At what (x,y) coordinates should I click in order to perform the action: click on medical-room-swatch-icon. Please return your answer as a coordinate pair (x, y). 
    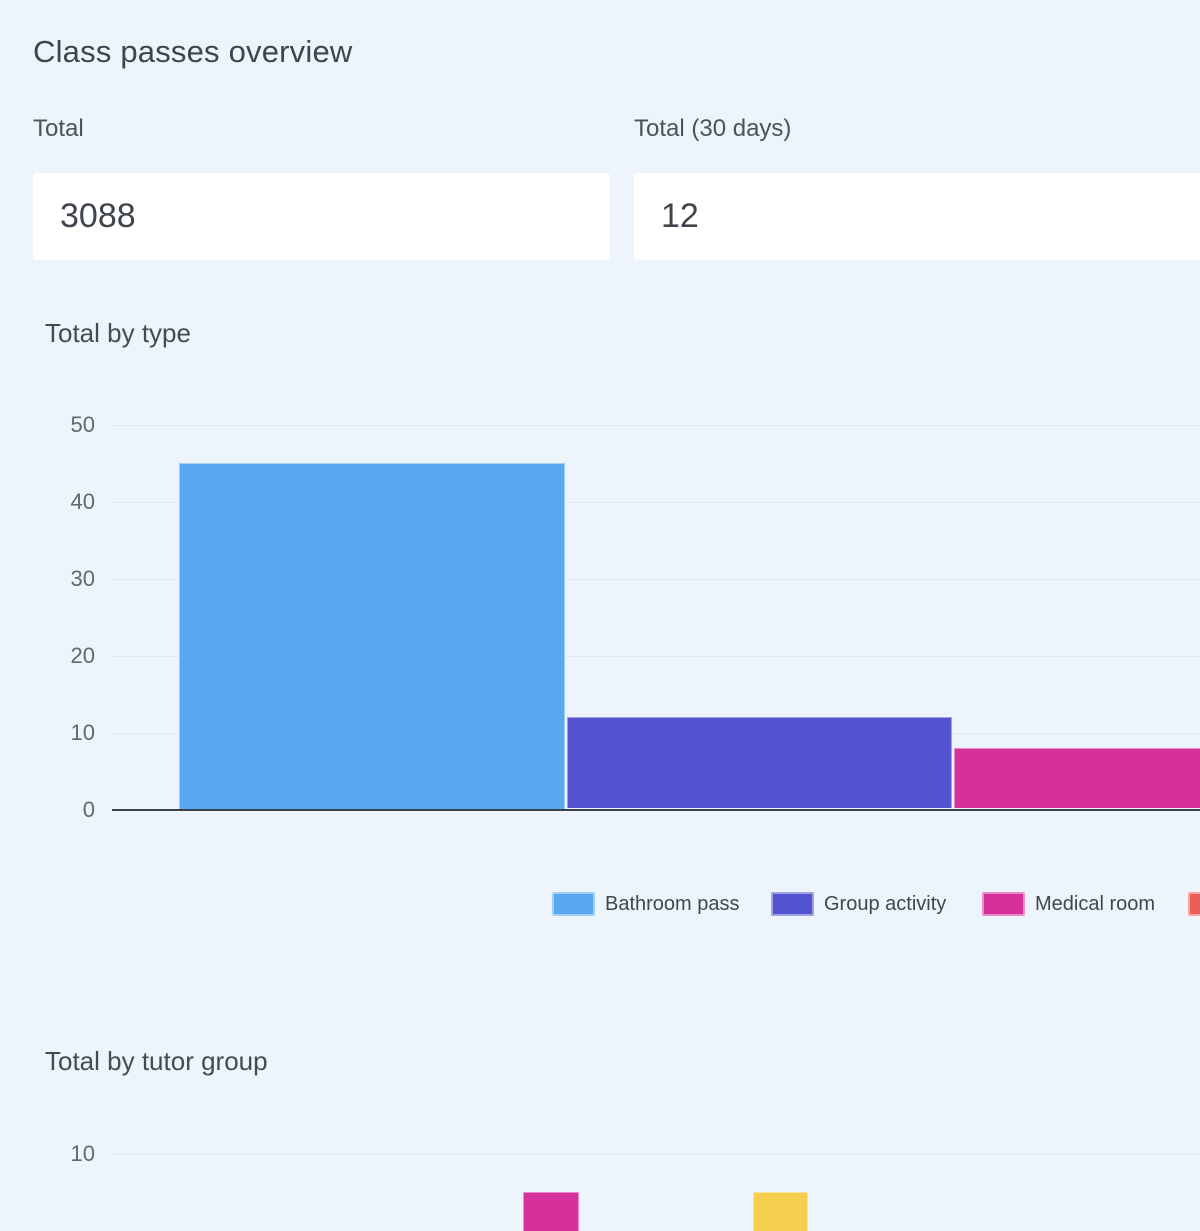
    Looking at the image, I should click on (1003, 904).